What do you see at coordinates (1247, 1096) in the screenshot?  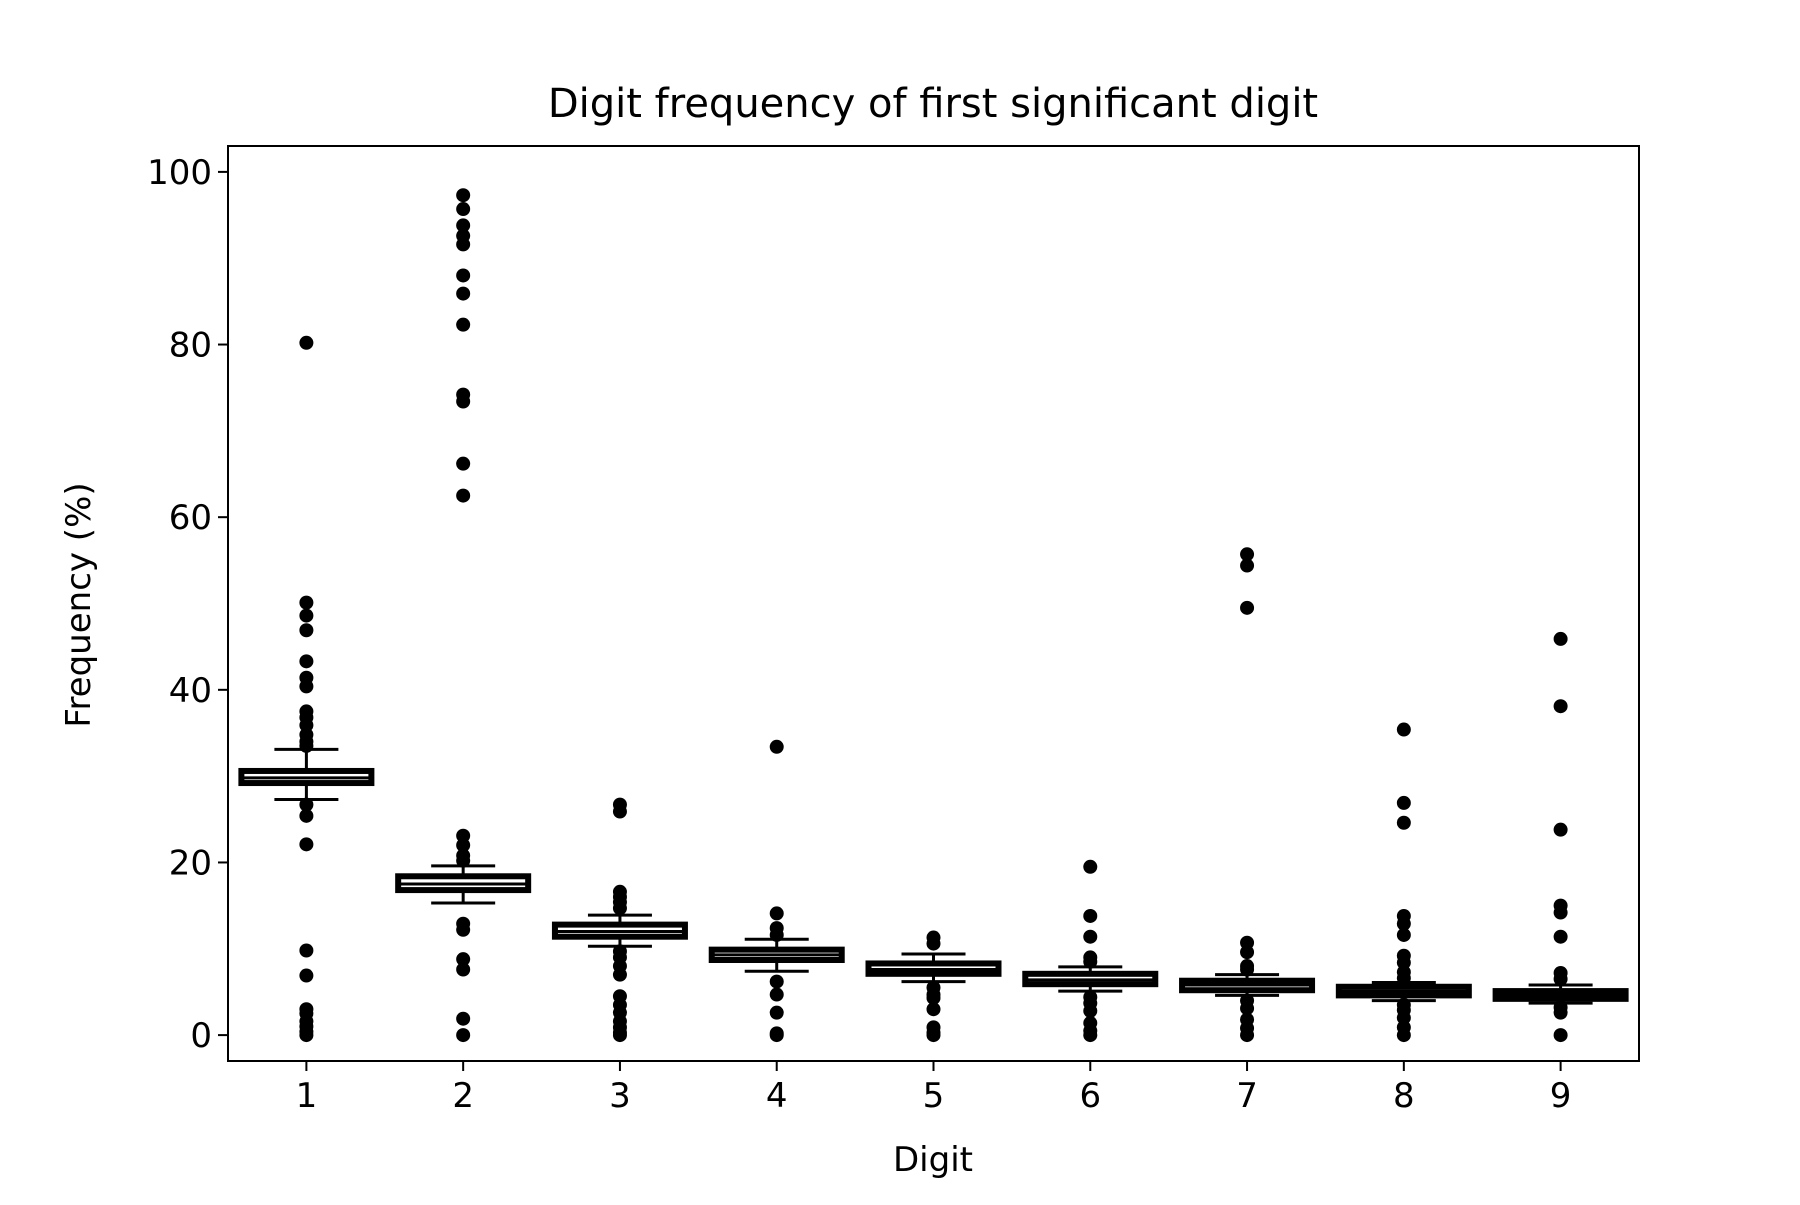 I see `x-tick-label: 7` at bounding box center [1247, 1096].